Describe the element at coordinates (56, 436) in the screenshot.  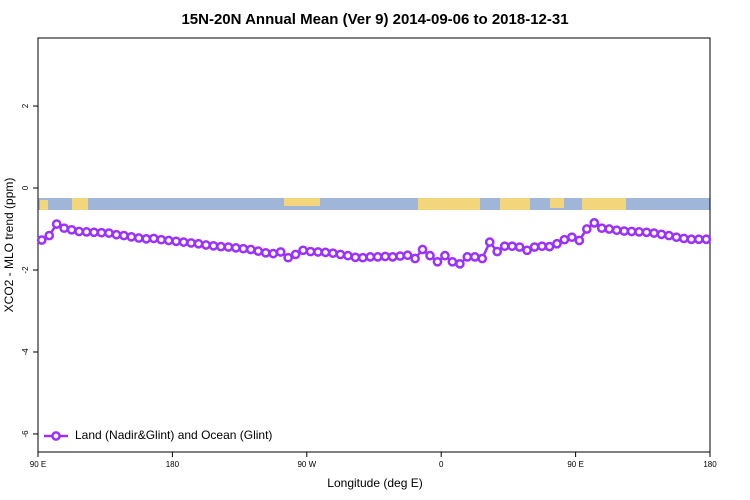
I see `legend-marker` at that location.